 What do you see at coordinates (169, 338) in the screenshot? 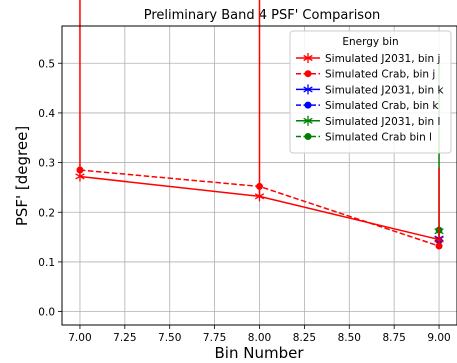
I see `x-tick-label: 7.50` at bounding box center [169, 338].